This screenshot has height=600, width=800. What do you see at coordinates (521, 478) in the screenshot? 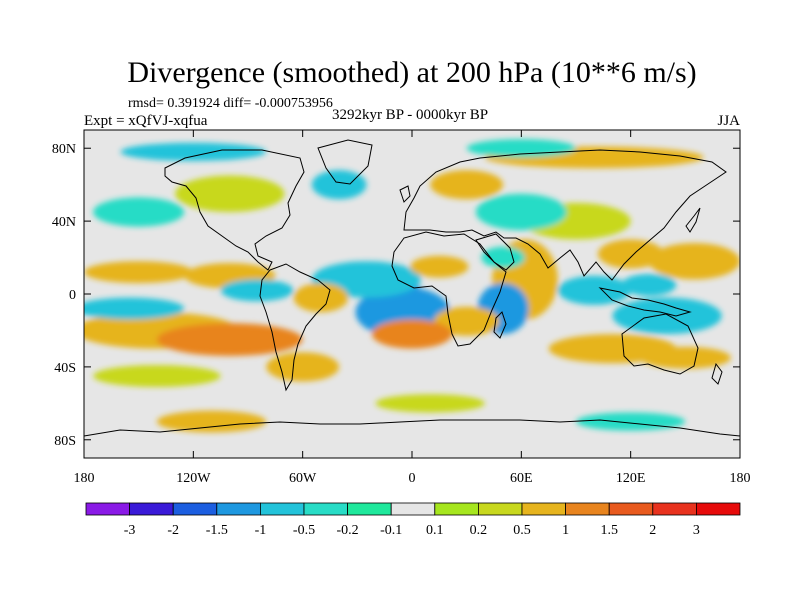
I see `x-tick-label-4: 60E` at bounding box center [521, 478].